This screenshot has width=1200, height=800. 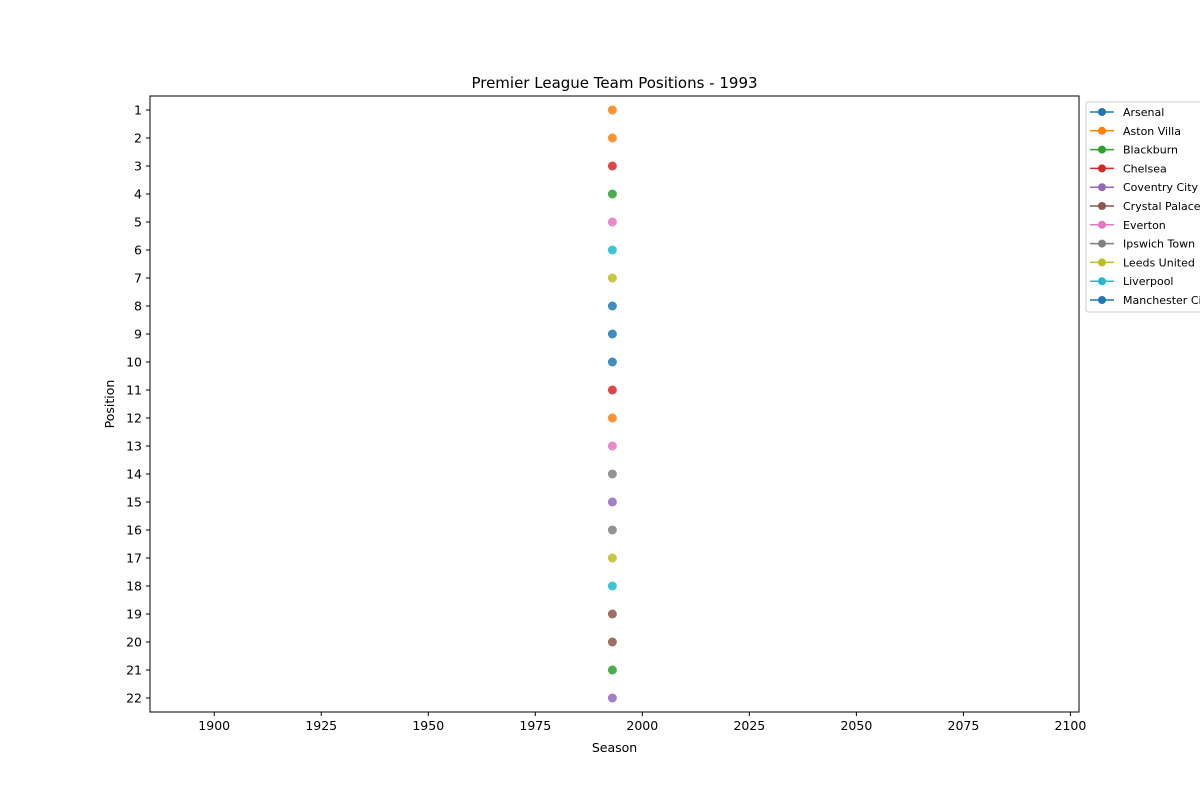 I want to click on y-tick-label: 15, so click(x=134, y=502).